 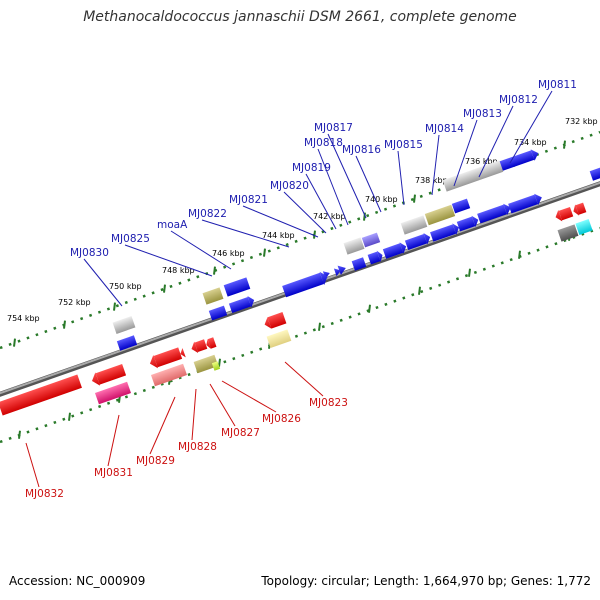 What do you see at coordinates (155, 461) in the screenshot?
I see `gene-label: MJ0829` at bounding box center [155, 461].